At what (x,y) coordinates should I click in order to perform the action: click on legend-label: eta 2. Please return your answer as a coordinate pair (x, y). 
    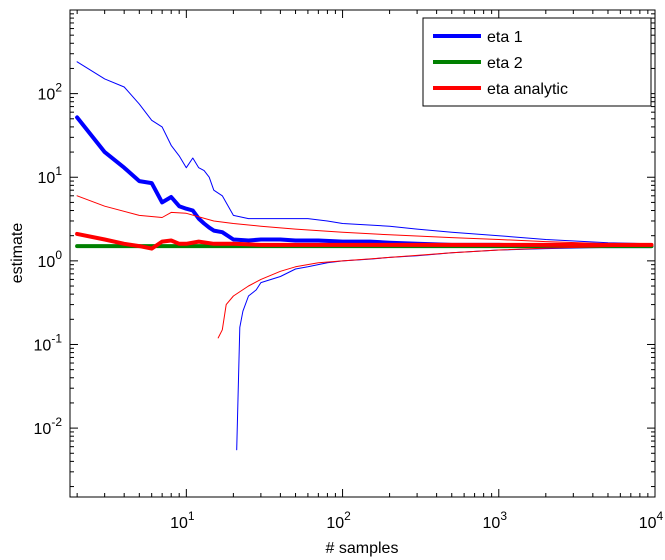
    Looking at the image, I should click on (505, 63).